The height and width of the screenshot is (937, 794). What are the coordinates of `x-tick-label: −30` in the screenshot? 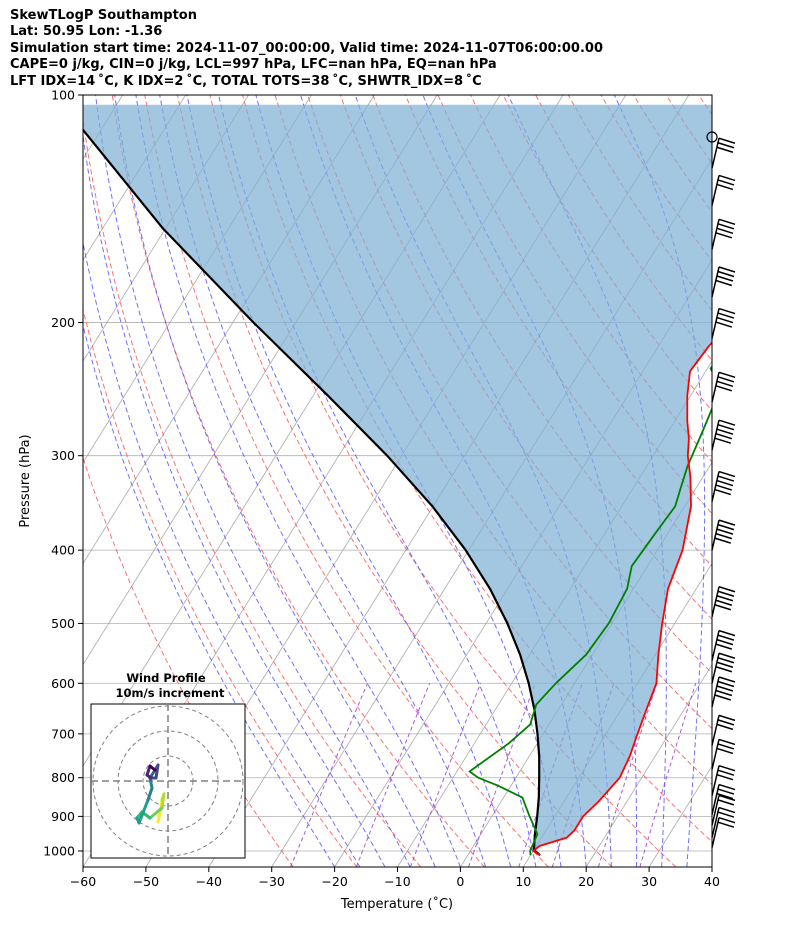 It's located at (272, 881).